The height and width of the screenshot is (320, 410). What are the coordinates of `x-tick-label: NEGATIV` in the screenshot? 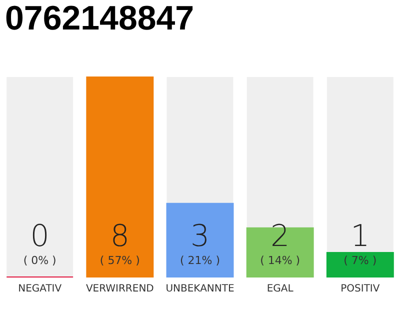 It's located at (40, 289).